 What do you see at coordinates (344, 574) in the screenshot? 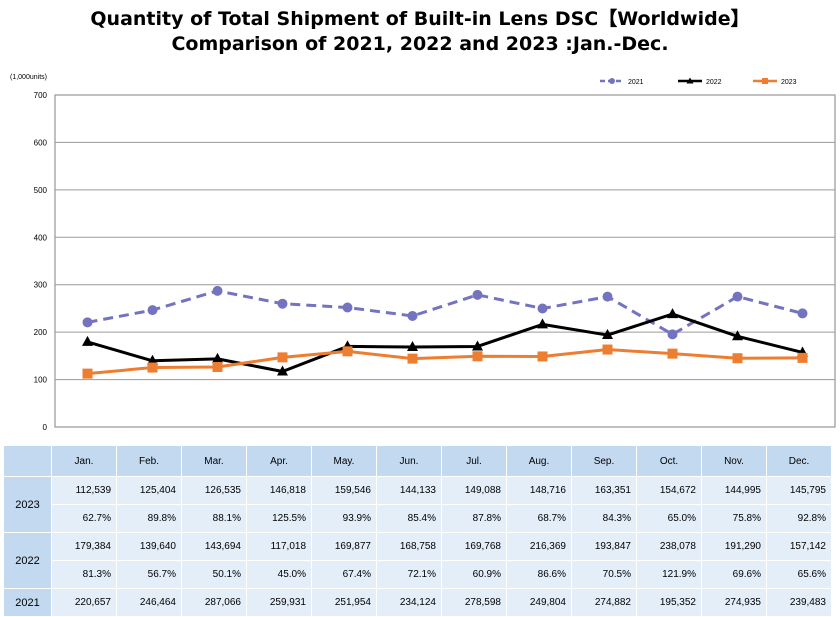
I see `table-cell-ratio: 67.4%` at bounding box center [344, 574].